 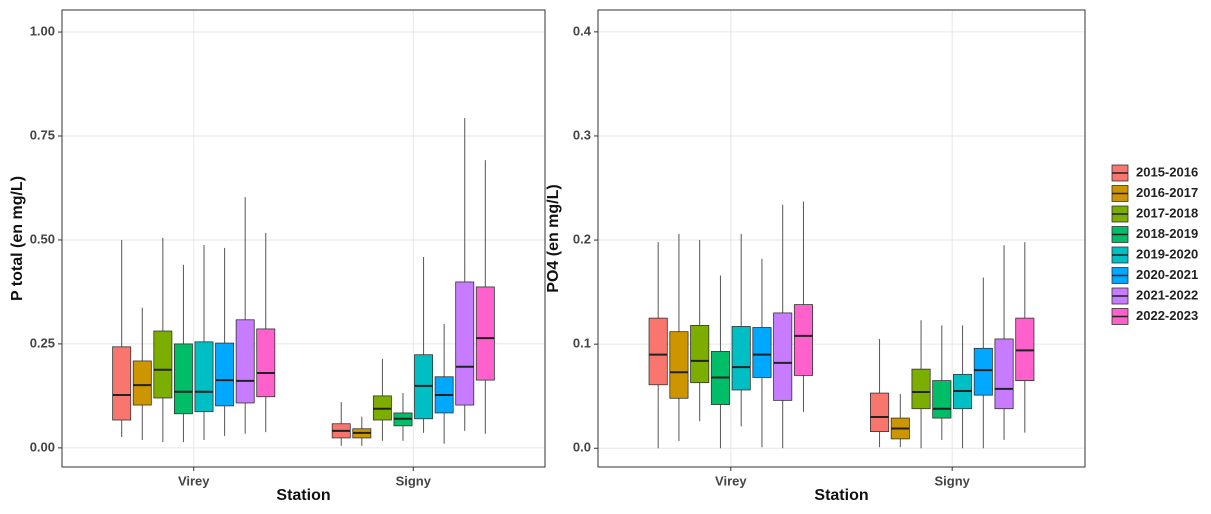 I want to click on y-tick-label: 0.4, so click(x=582, y=30).